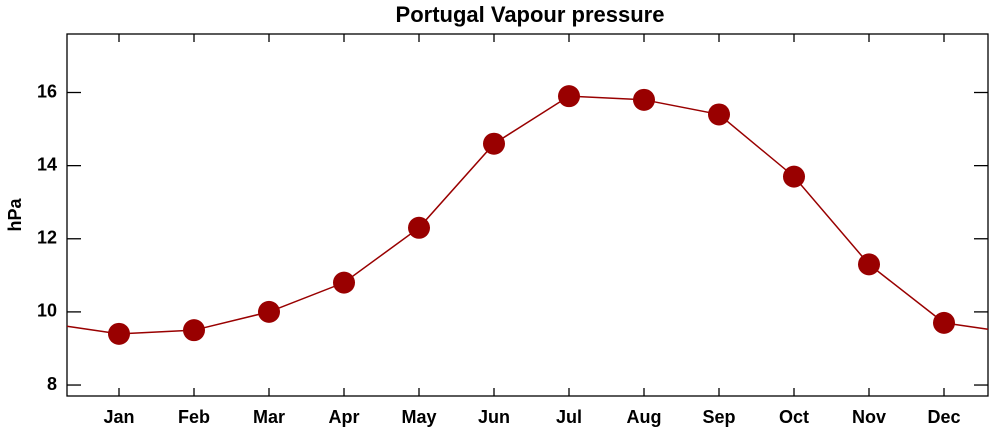 This screenshot has width=1000, height=432. What do you see at coordinates (118, 417) in the screenshot?
I see `x-tick-label: Jan` at bounding box center [118, 417].